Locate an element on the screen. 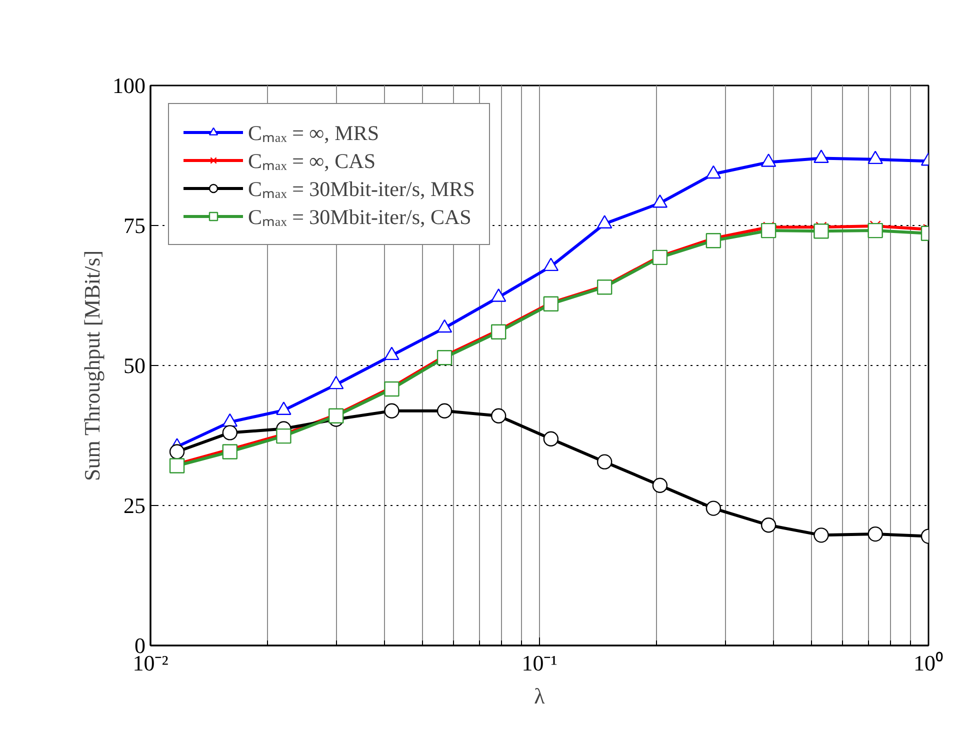 Image resolution: width=959 pixels, height=746 pixels. y-axis-title: Sum Throughput [MBit/s] is located at coordinates (92, 366).